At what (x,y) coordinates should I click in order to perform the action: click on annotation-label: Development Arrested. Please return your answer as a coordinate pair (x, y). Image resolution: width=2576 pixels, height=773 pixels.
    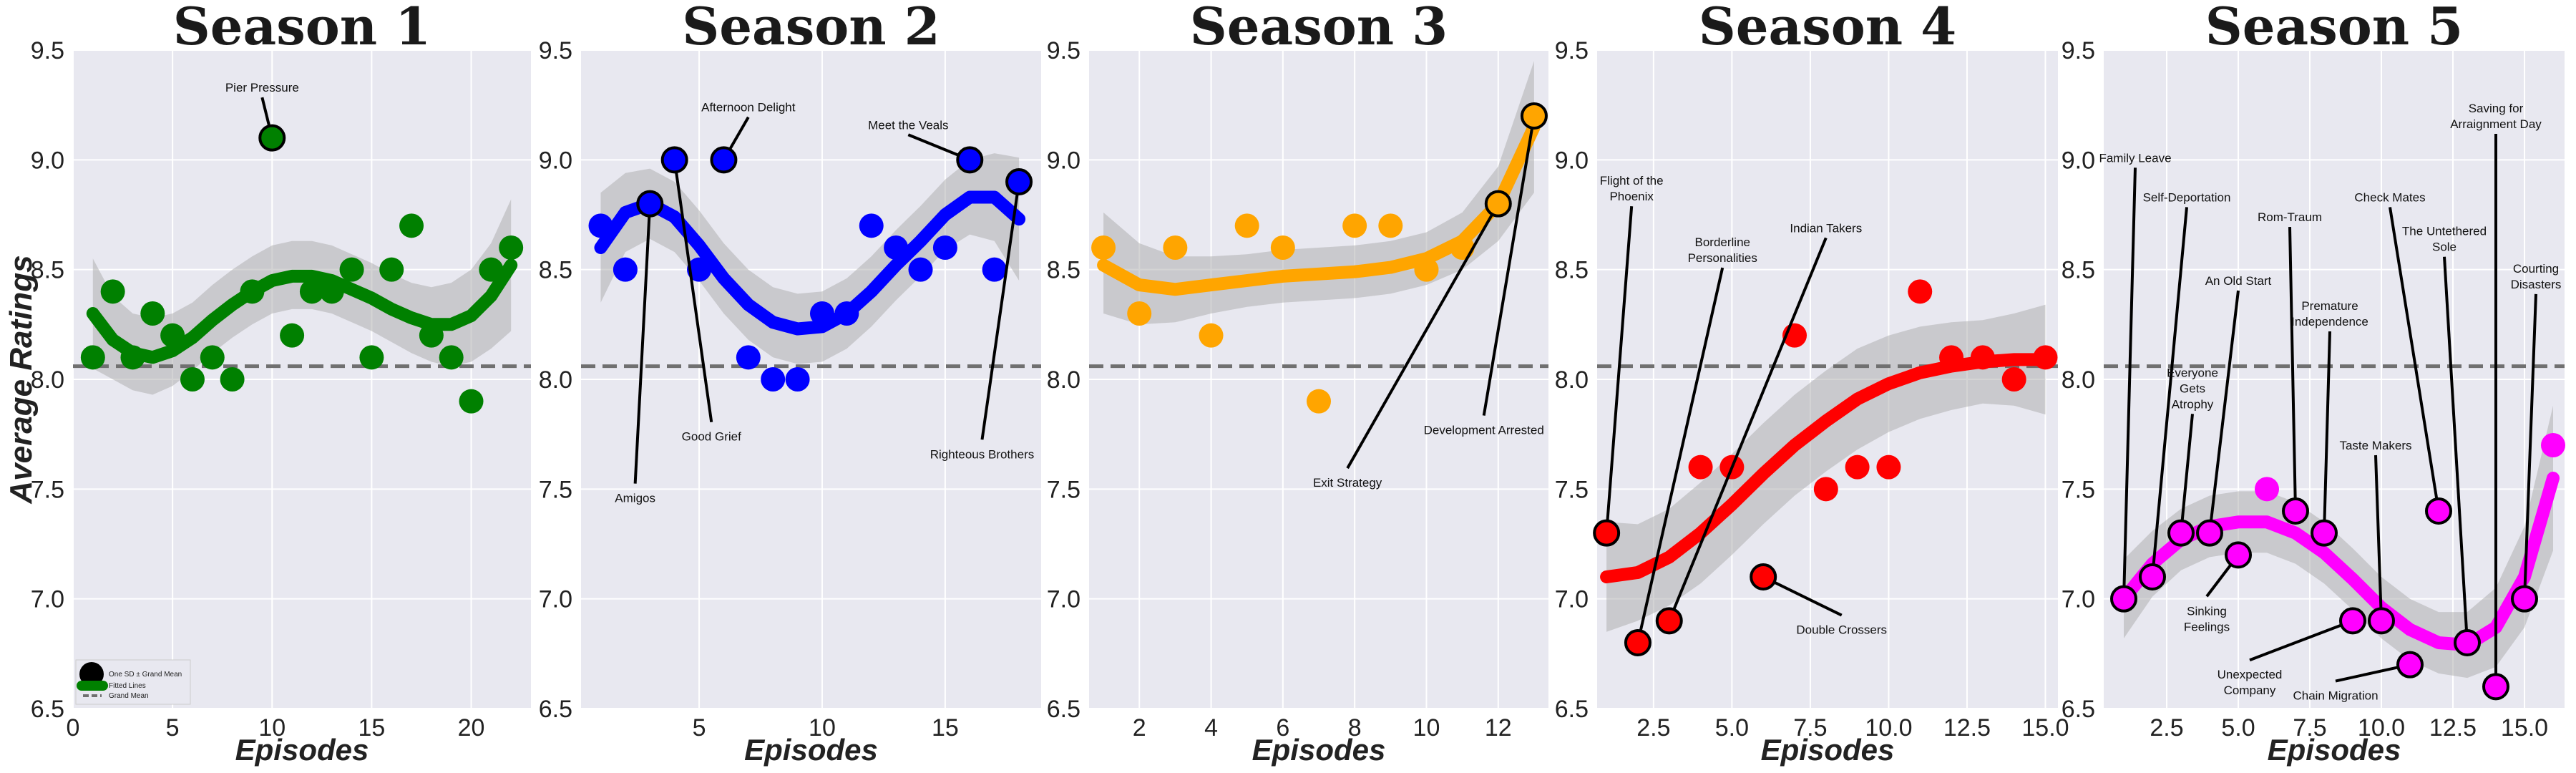
    Looking at the image, I should click on (1484, 430).